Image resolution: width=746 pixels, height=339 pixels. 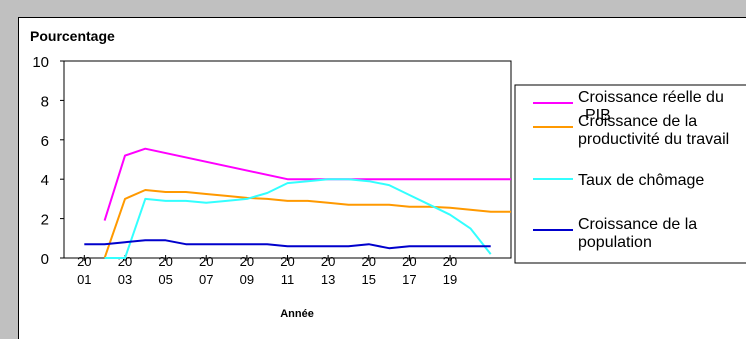 I want to click on x-tick-label-bottom: 05, so click(x=165, y=279).